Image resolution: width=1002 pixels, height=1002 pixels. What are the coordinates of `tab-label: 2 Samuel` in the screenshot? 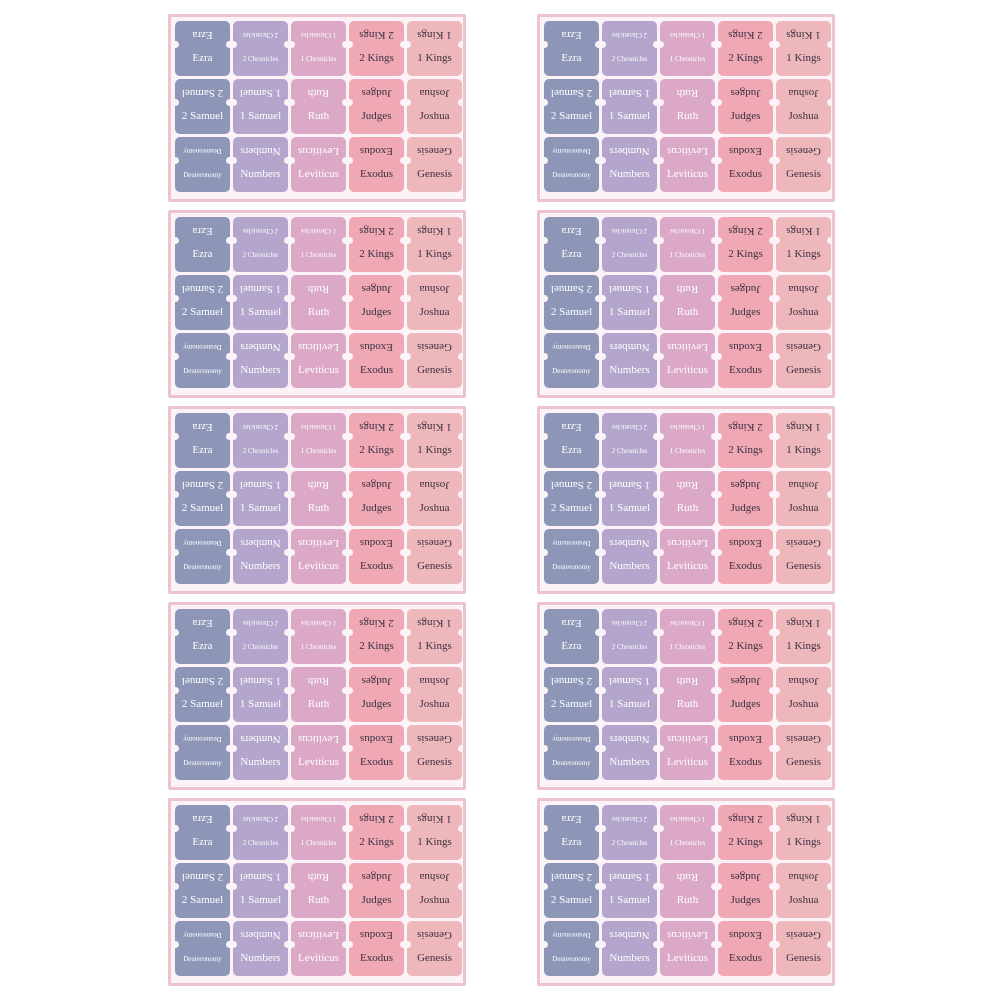 It's located at (202, 116).